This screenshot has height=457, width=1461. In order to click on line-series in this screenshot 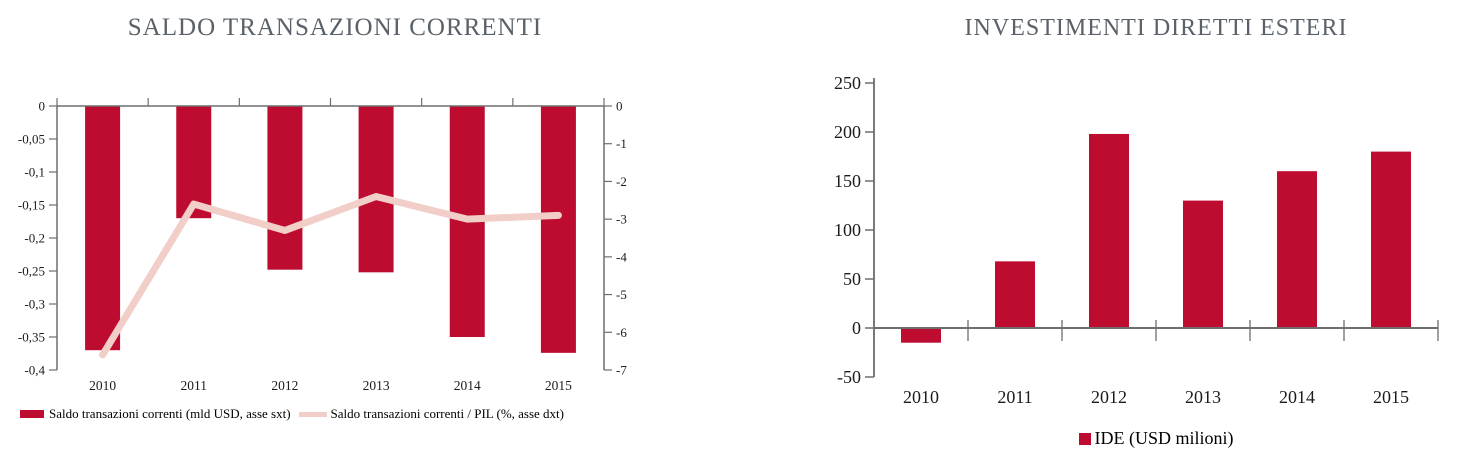, I will do `click(330, 276)`.